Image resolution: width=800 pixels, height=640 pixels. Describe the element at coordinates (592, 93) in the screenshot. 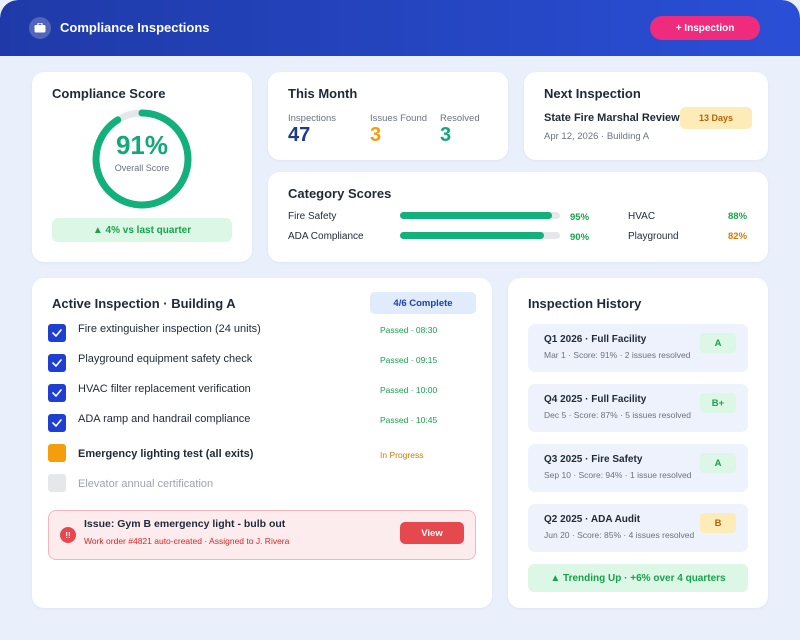

I see `next-inspection-title: Next Inspection` at that location.